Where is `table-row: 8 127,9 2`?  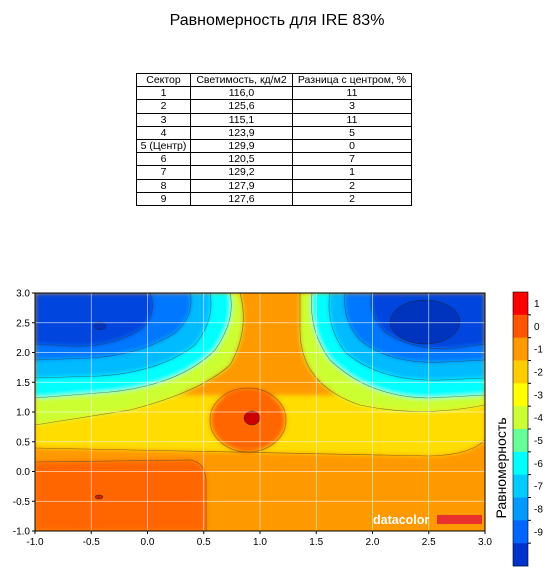
table-row: 8 127,9 2 is located at coordinates (274, 185).